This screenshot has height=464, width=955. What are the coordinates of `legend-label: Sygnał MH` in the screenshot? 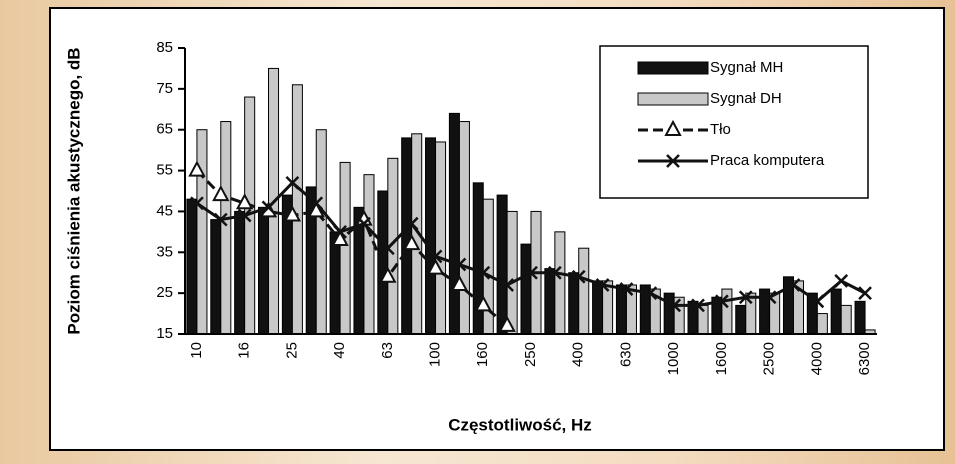 It's located at (746, 67).